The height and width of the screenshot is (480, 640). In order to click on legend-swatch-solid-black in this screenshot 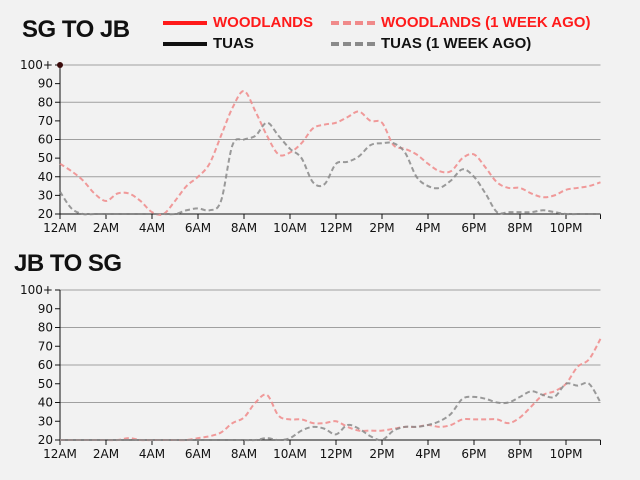, I will do `click(185, 43)`.